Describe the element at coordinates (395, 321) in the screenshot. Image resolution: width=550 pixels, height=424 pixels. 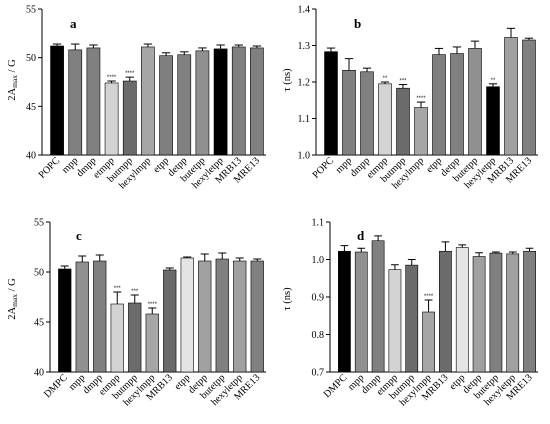
I see `bar-d-etmpp` at that location.